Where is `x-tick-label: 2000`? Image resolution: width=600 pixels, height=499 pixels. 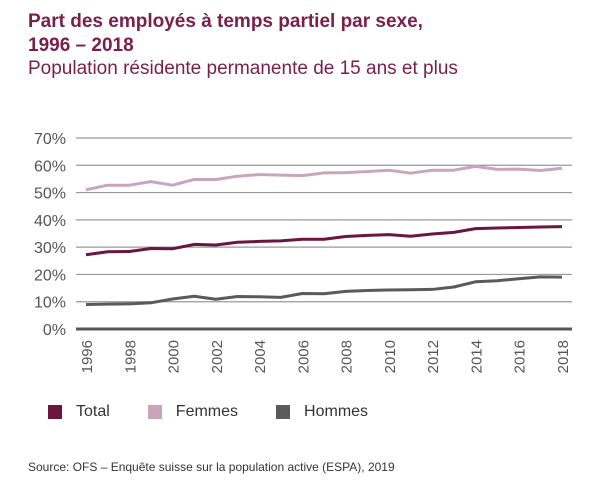 x-tick-label: 2000 is located at coordinates (174, 356).